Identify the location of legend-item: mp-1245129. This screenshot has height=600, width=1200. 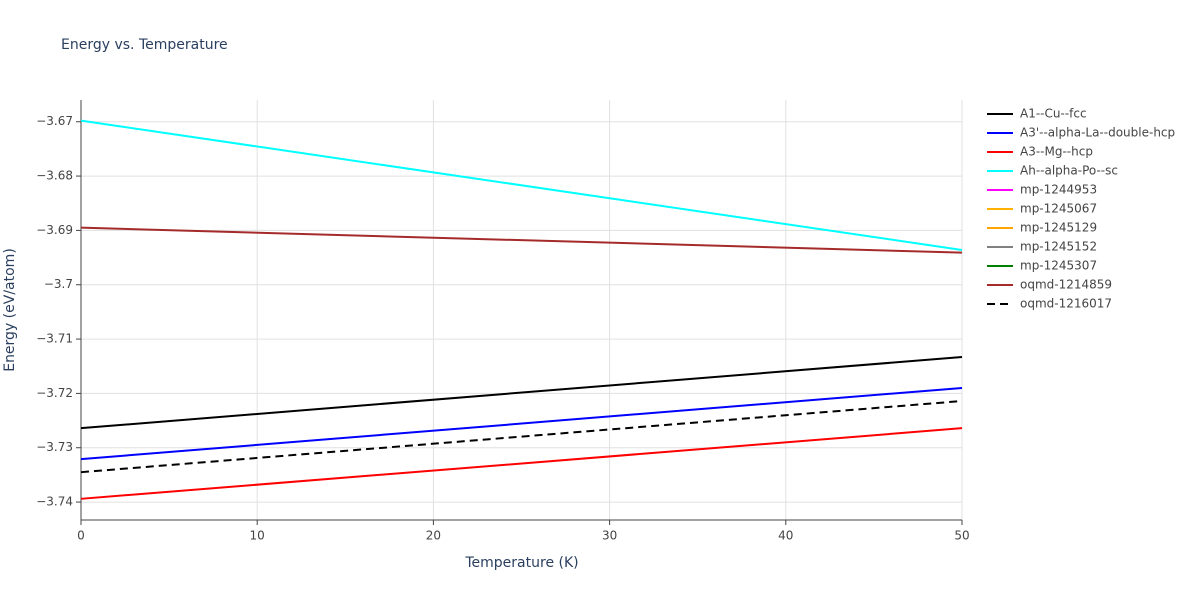
(1042, 228).